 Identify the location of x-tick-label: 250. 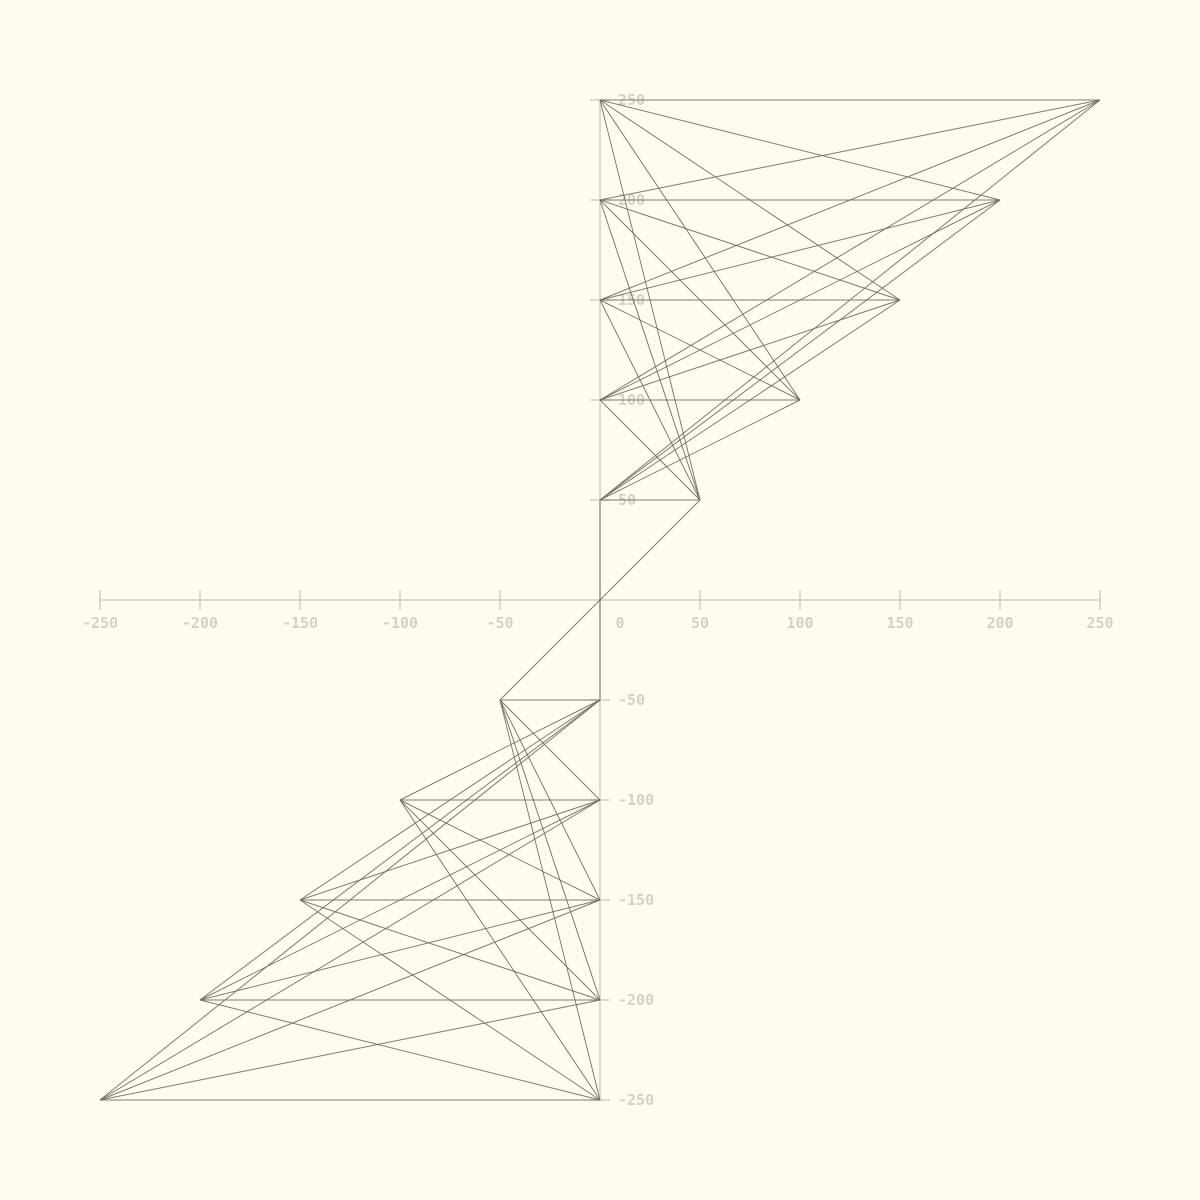
(1099, 623).